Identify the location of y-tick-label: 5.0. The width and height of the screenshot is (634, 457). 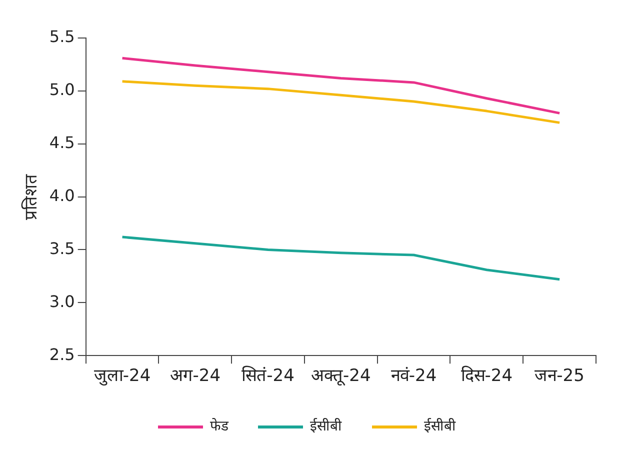
(62, 90).